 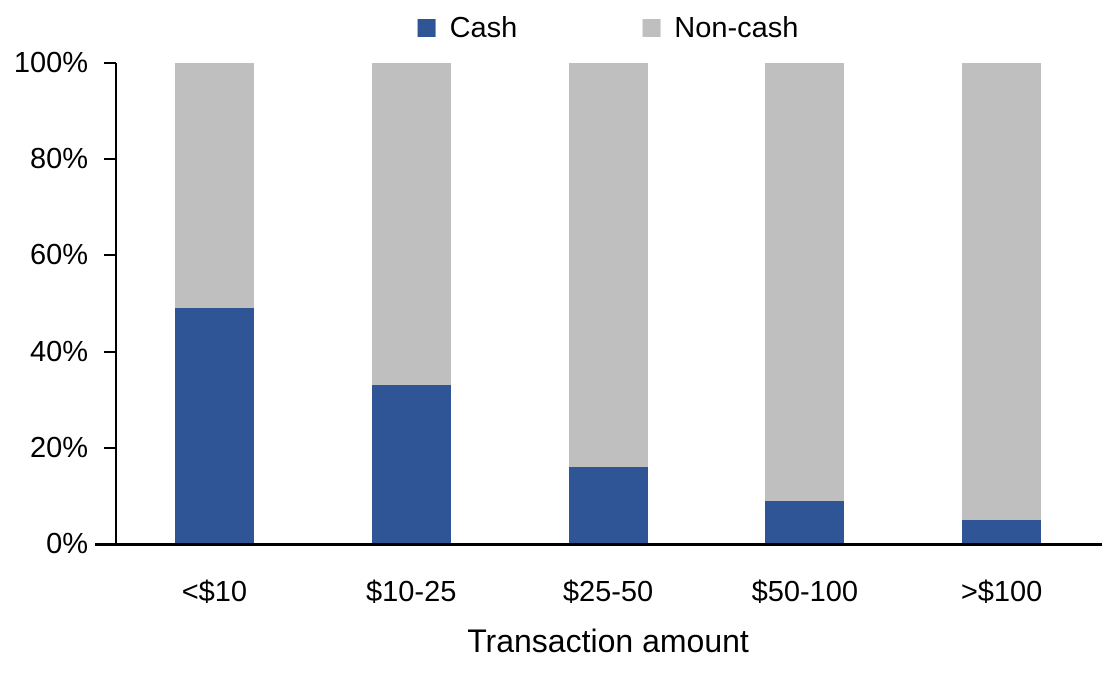 What do you see at coordinates (483, 28) in the screenshot?
I see `legend-label-cash: Cash` at bounding box center [483, 28].